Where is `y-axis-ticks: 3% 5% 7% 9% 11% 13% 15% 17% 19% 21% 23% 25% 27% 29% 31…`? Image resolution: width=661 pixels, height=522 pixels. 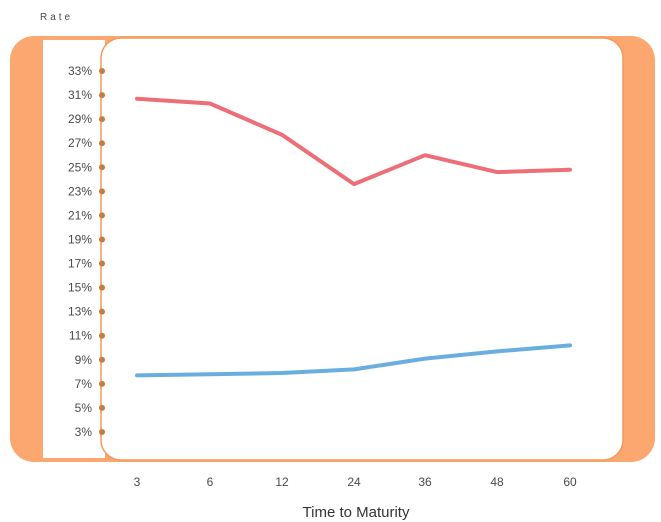
y-axis-ticks: 3% 5% 7% 9% 11% 13% 15% 17% 19% 21% 23% 25% 27% 29% 31… is located at coordinates (86, 251).